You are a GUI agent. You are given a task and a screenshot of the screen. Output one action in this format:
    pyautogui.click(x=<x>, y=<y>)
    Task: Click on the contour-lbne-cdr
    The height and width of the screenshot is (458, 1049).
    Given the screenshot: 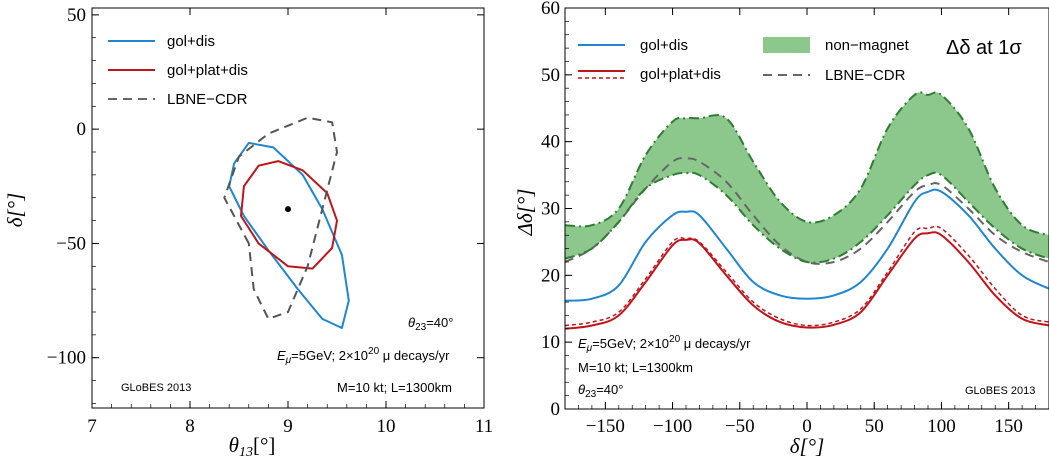 What is the action you would take?
    pyautogui.click(x=280, y=218)
    